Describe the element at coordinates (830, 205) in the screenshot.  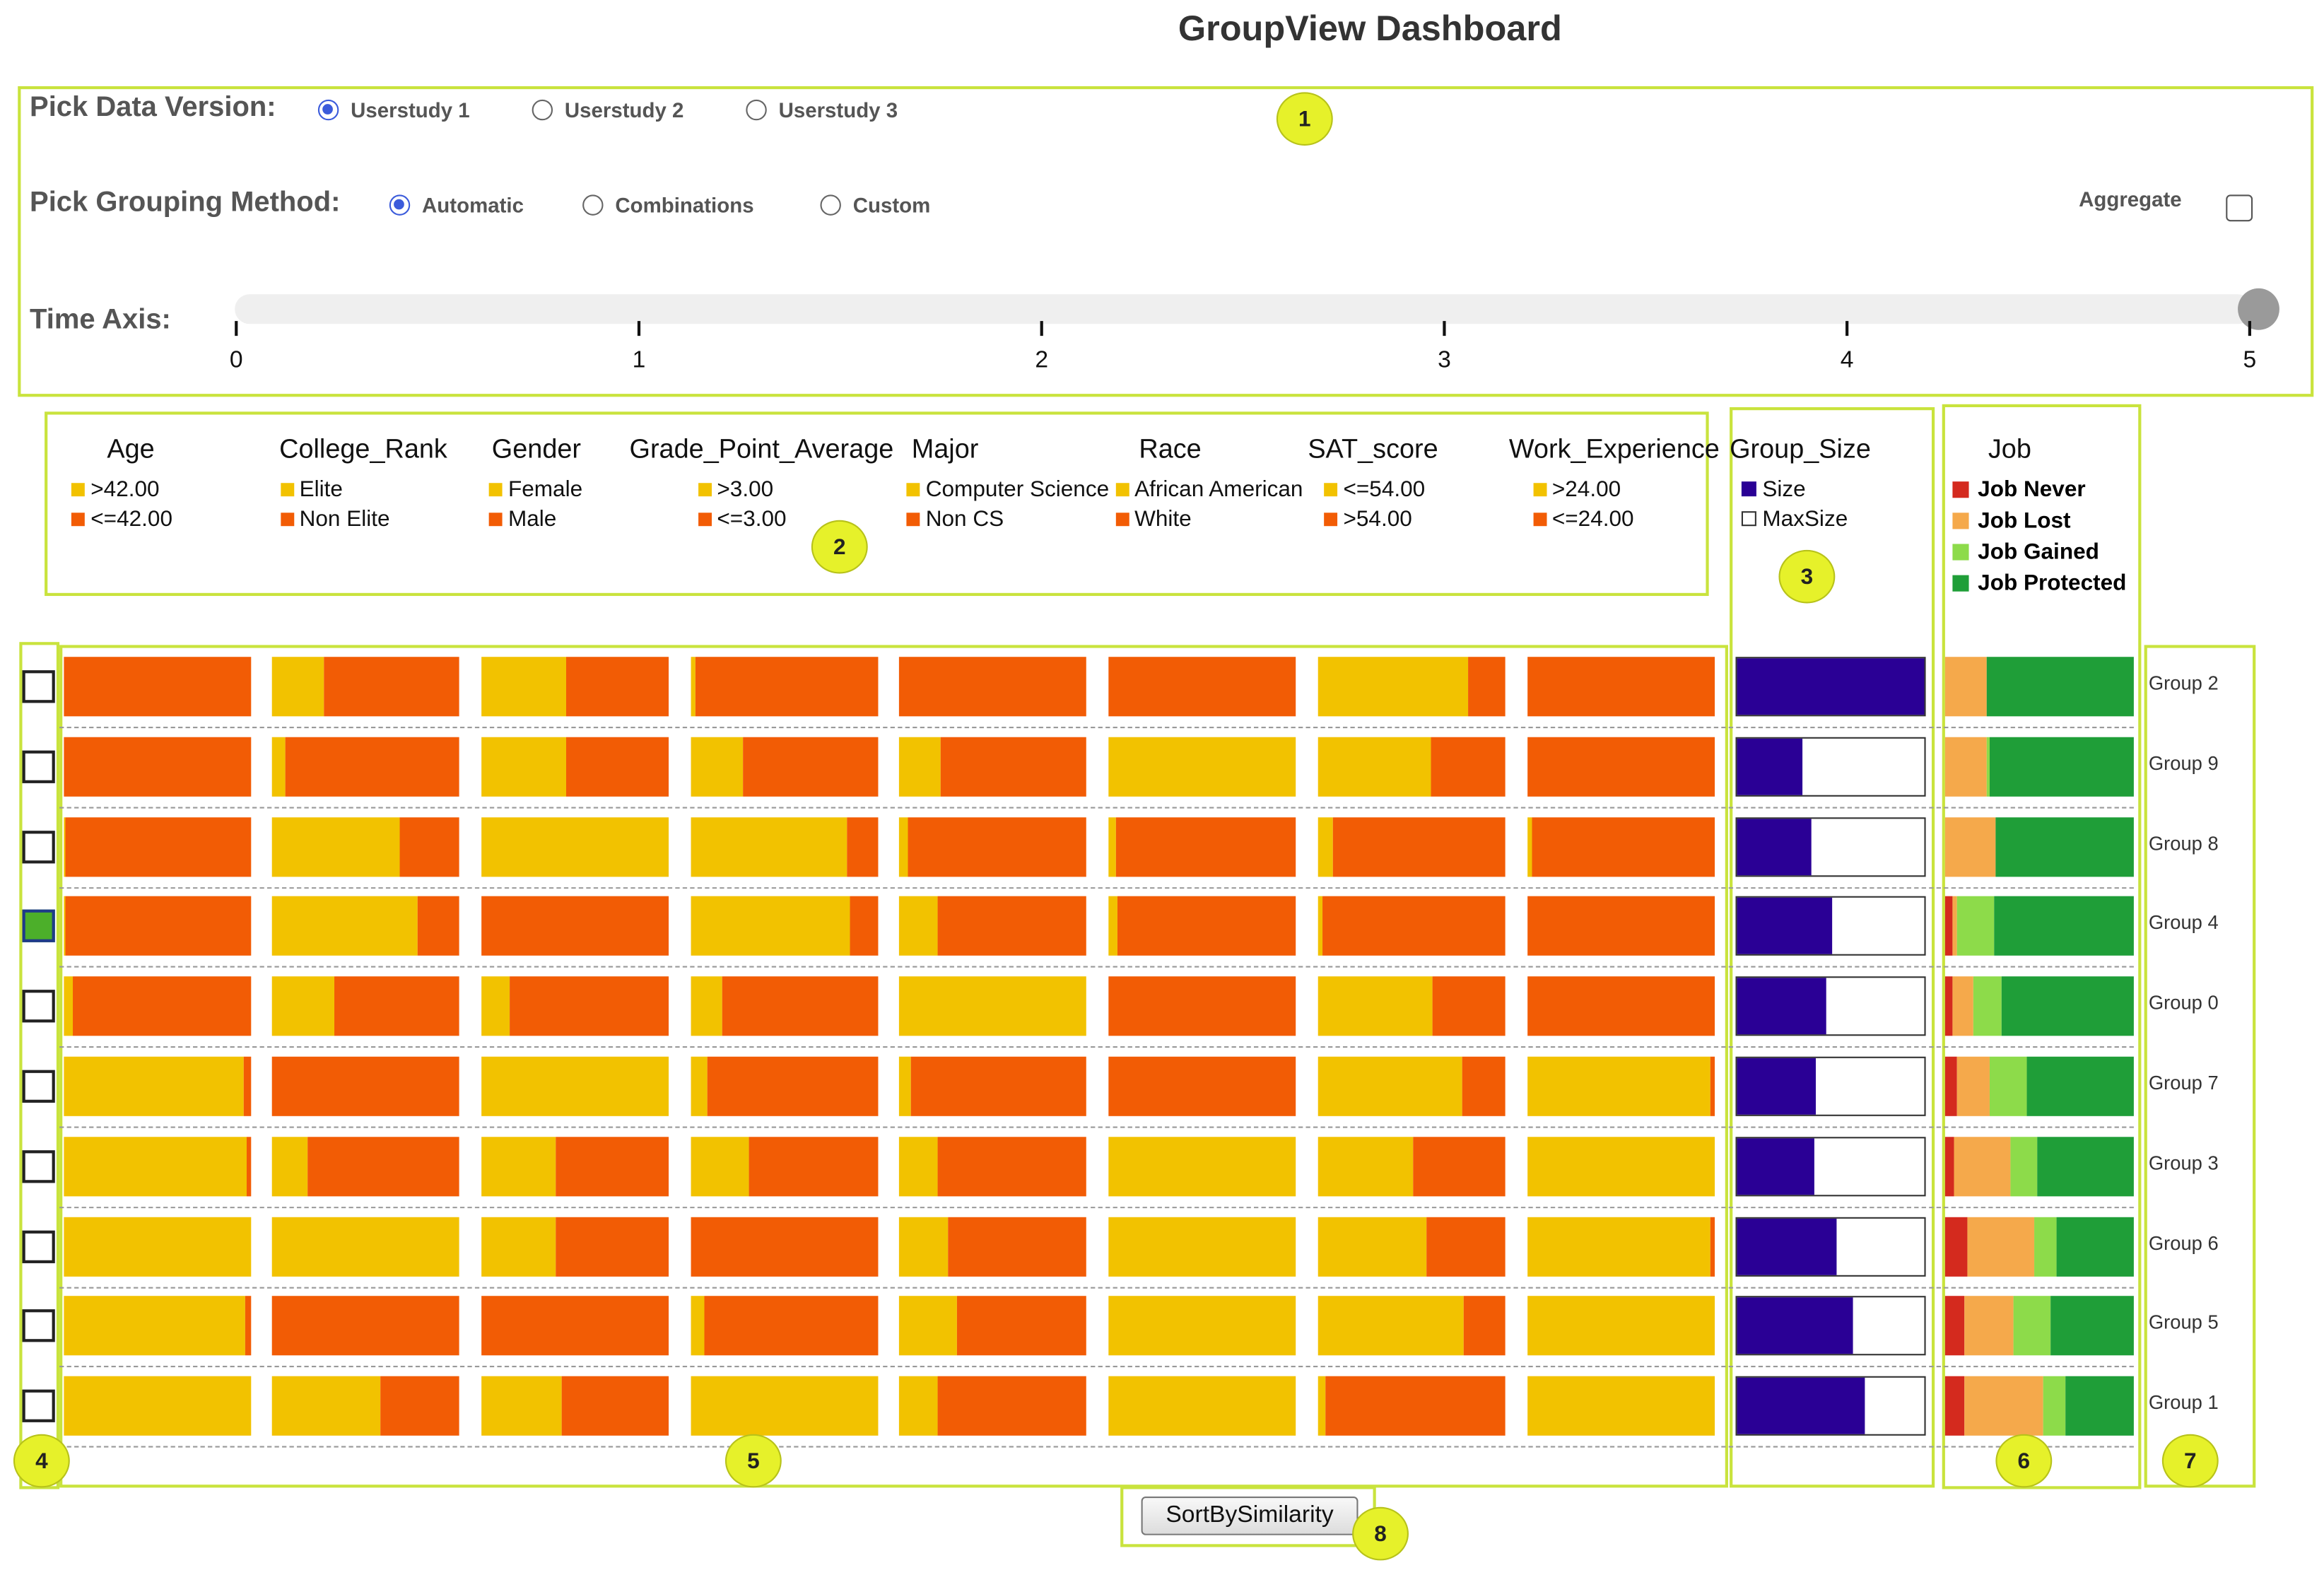
I see `radio-dot` at that location.